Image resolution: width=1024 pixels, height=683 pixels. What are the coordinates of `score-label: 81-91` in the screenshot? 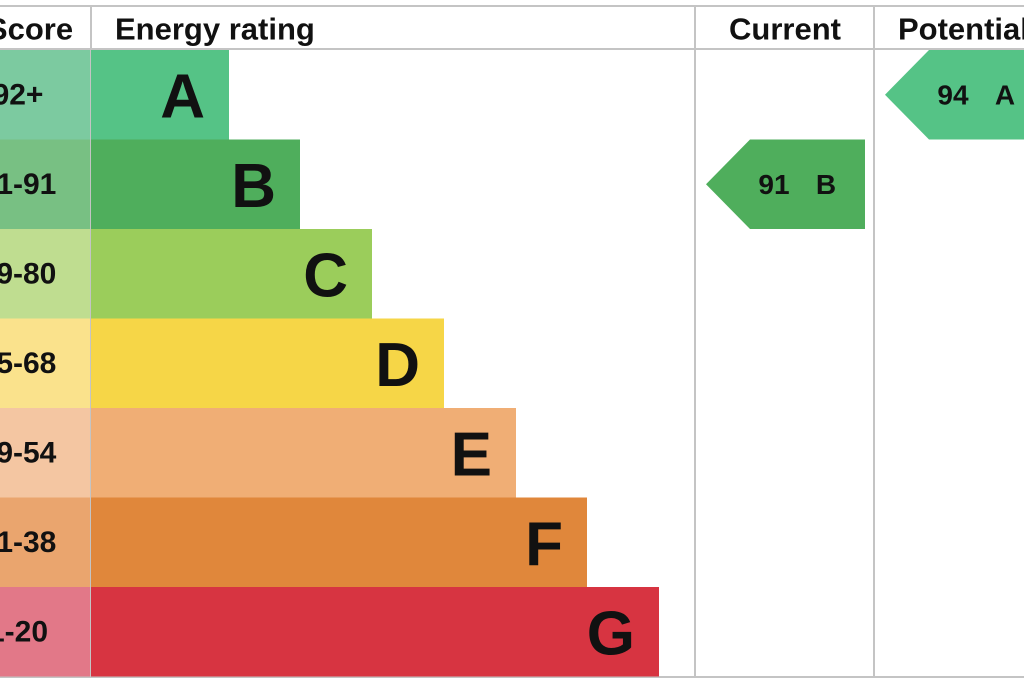 It's located at (28, 184).